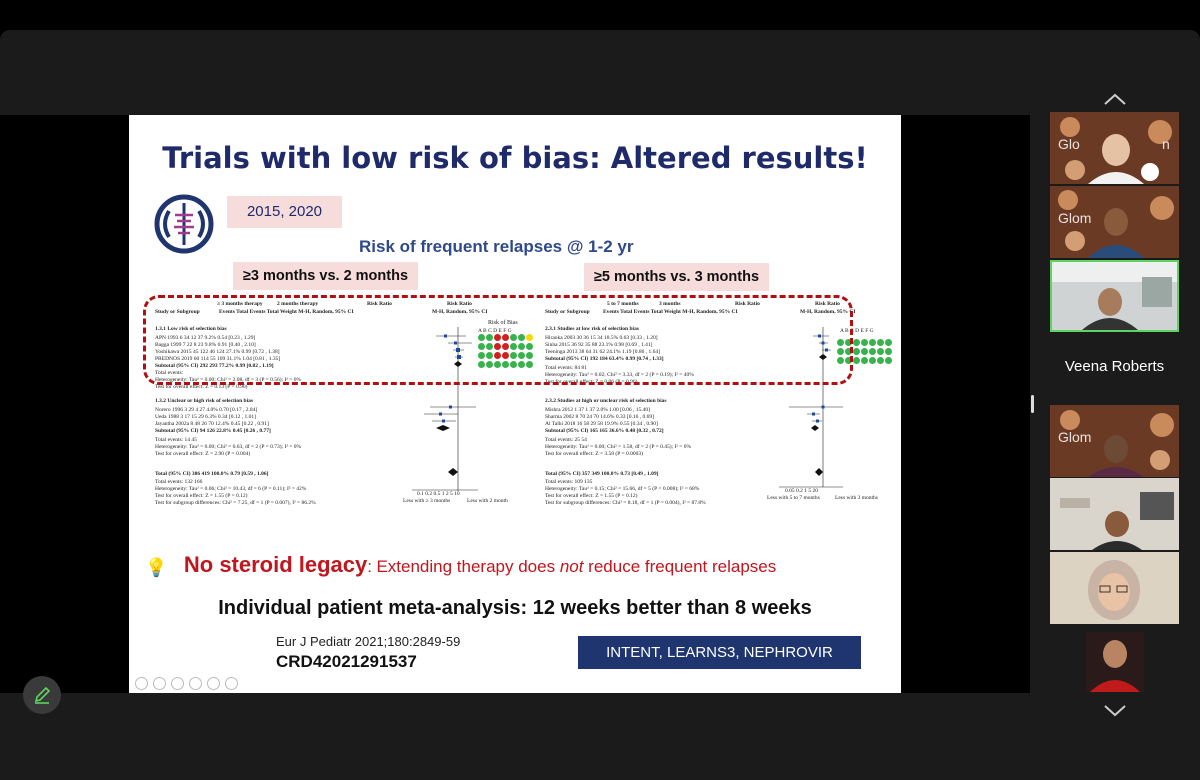 The width and height of the screenshot is (1200, 780). I want to click on tip-text-part1: Extending therapy does, so click(468, 566).